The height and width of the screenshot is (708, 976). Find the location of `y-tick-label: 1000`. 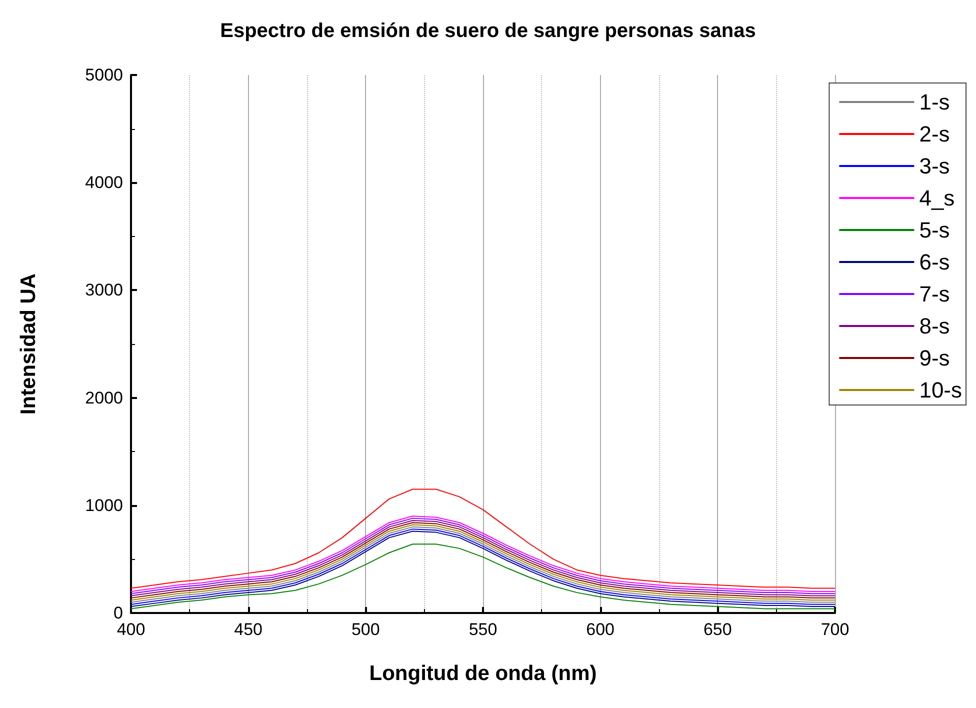

y-tick-label: 1000 is located at coordinates (104, 505).